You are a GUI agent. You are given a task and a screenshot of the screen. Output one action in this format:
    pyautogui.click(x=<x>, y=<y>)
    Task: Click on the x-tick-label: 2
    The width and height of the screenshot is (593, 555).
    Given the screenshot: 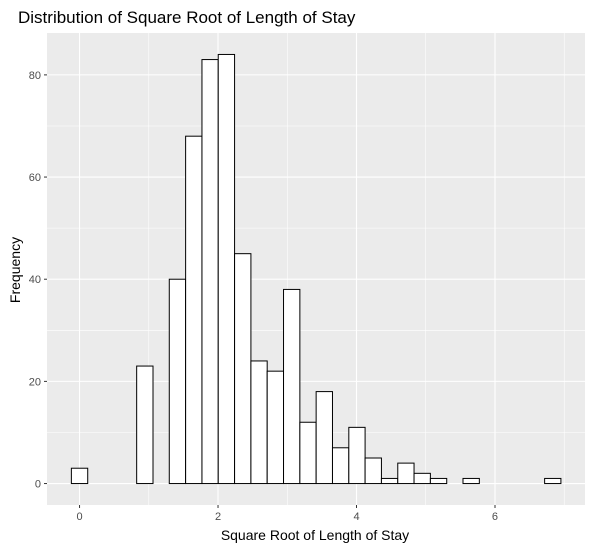 What is the action you would take?
    pyautogui.click(x=218, y=517)
    